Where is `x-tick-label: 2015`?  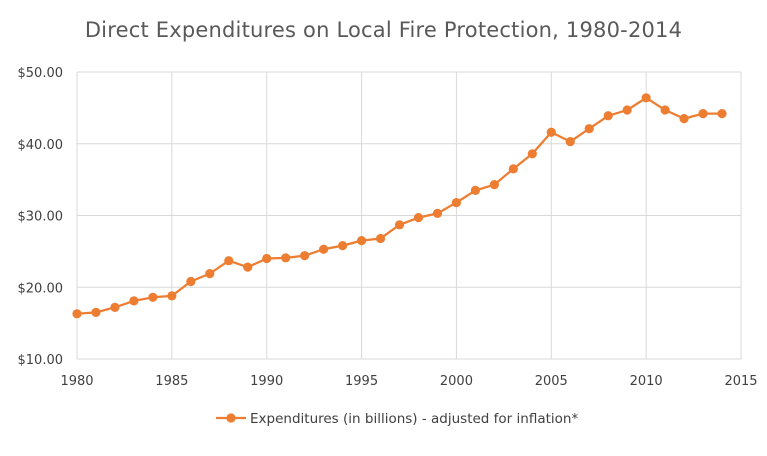 x-tick-label: 2015 is located at coordinates (740, 381).